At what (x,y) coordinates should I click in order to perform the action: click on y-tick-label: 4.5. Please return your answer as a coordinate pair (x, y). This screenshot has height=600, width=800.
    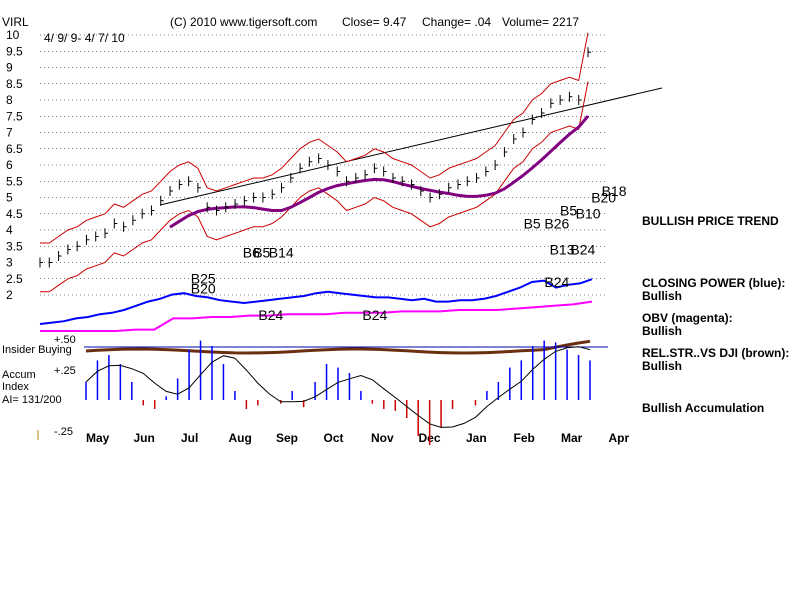
    Looking at the image, I should click on (14, 214).